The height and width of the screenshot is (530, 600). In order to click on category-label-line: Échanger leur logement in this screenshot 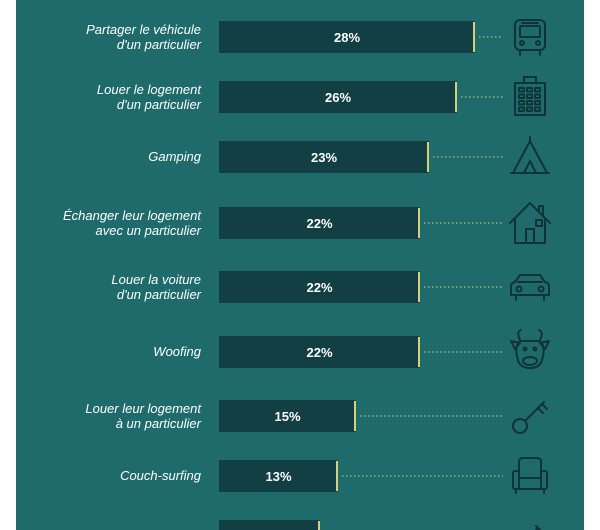, I will do `click(132, 215)`.